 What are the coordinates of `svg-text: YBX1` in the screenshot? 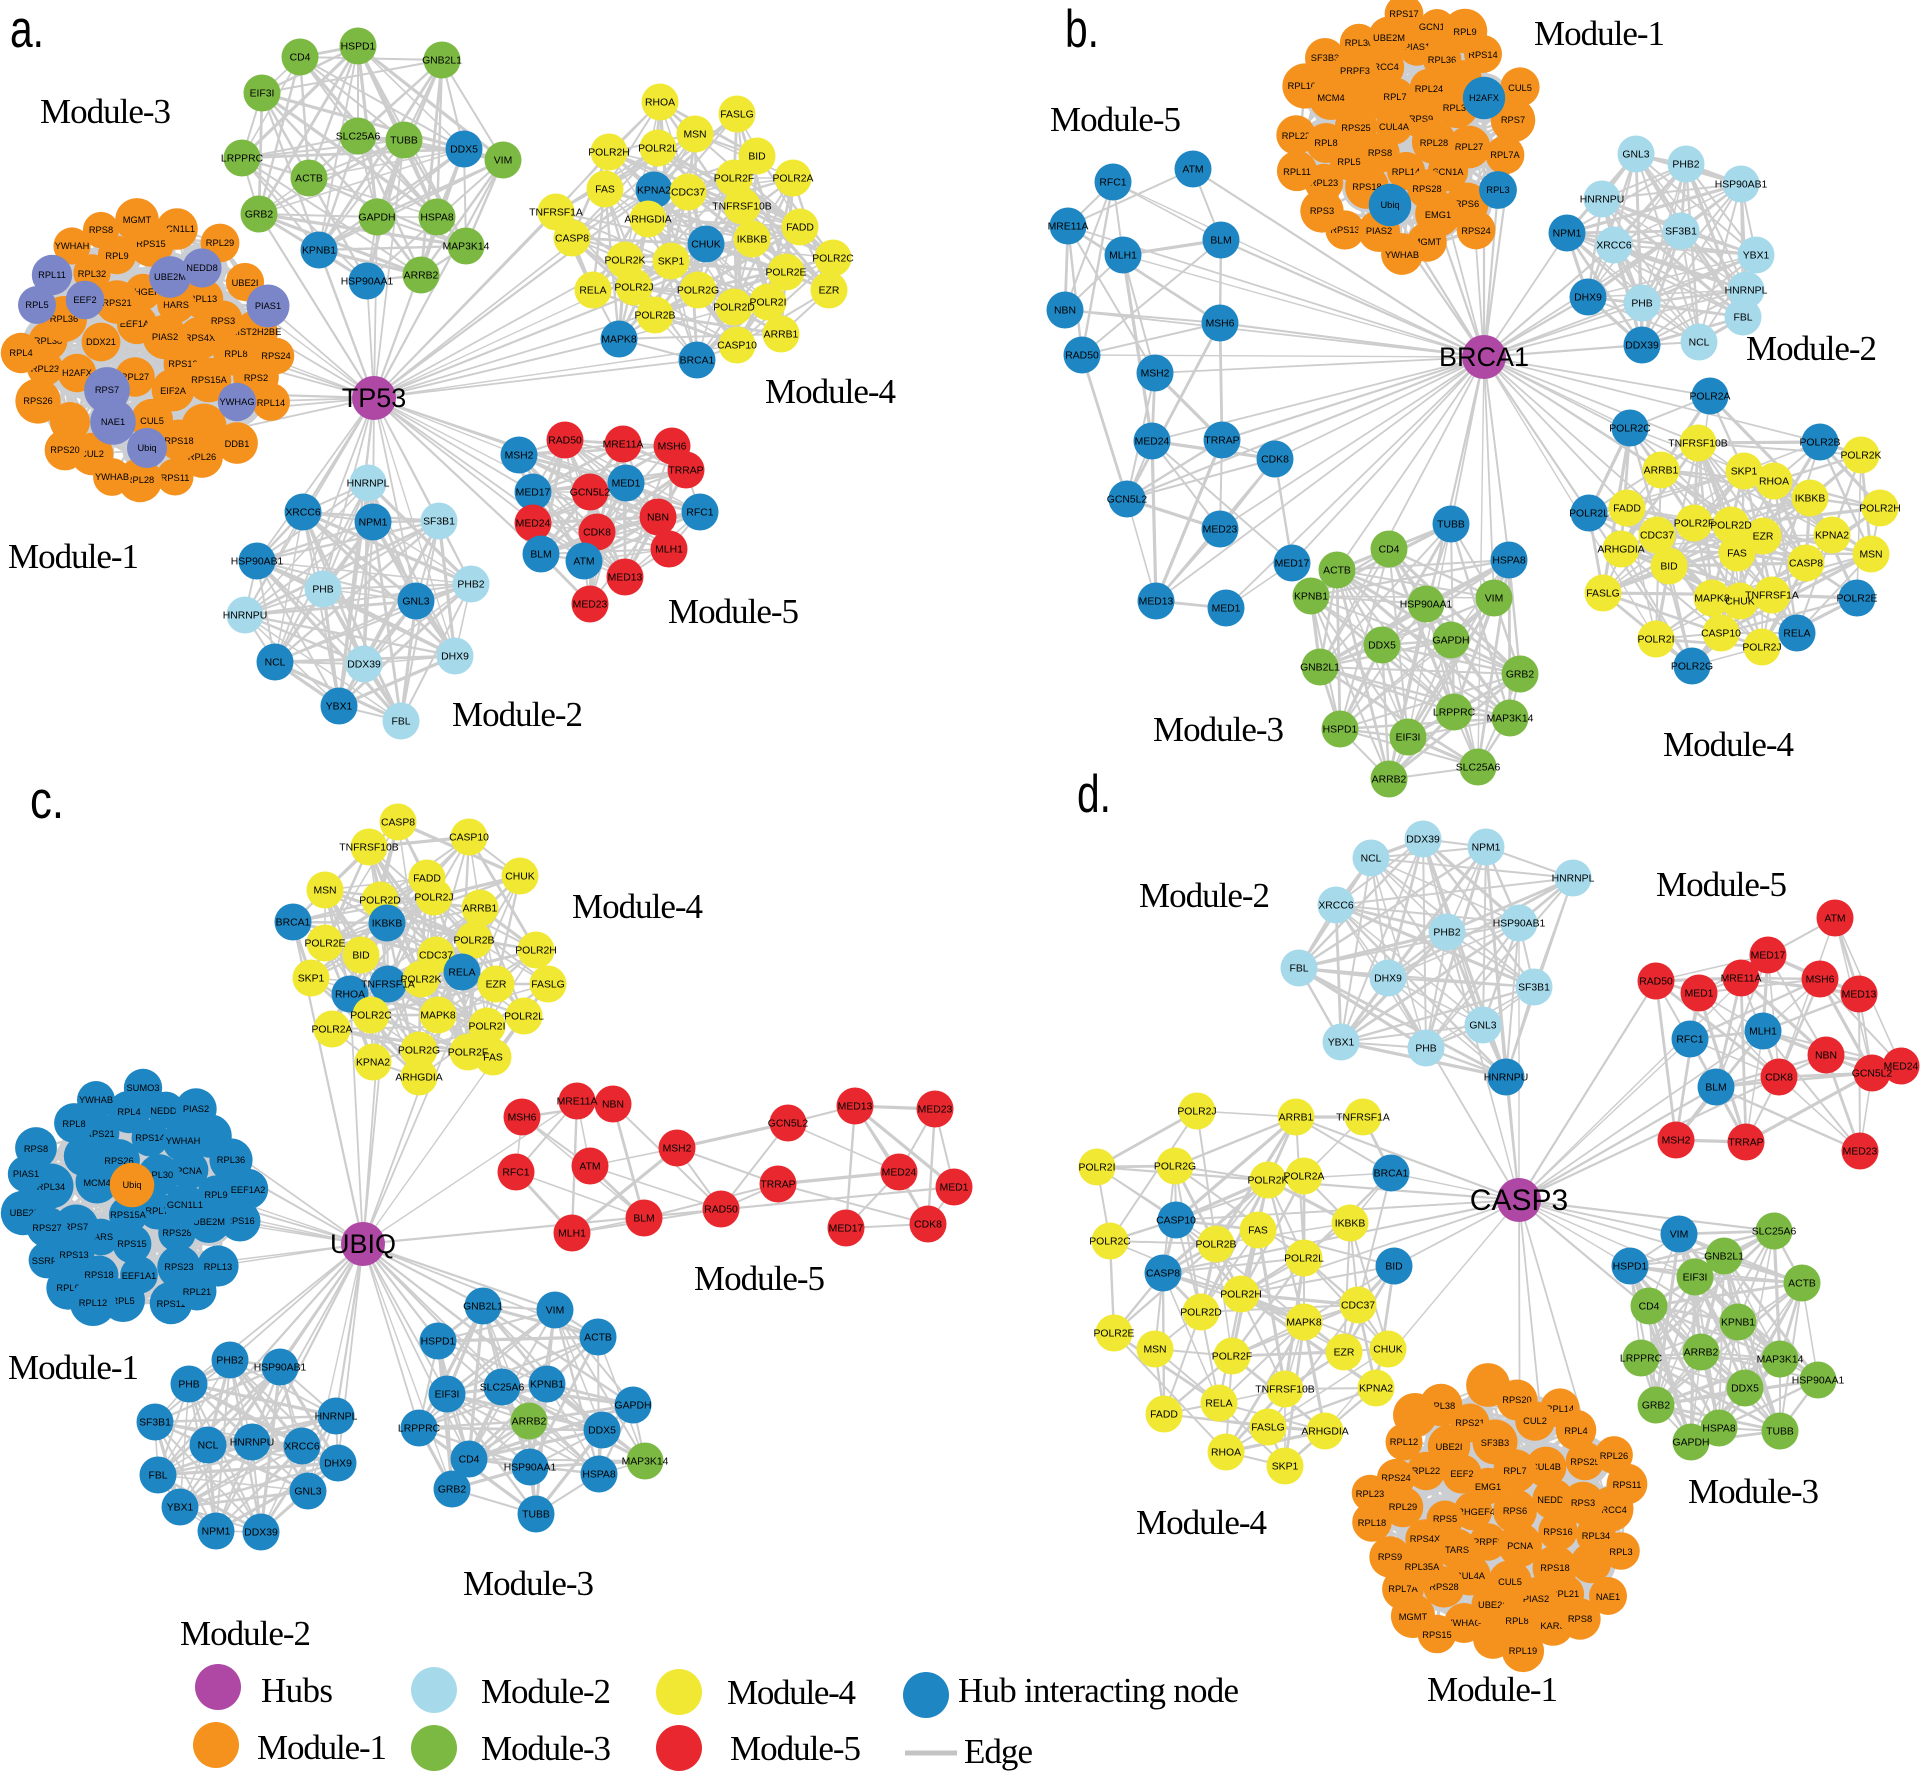 It's located at (339, 707).